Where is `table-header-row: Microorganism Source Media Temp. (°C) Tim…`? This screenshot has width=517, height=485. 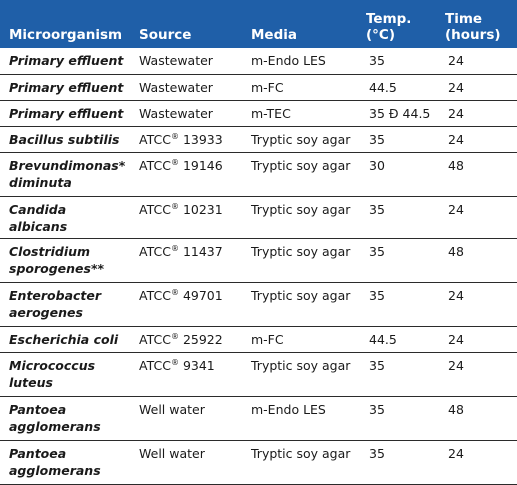
table-header-row: Microorganism Source Media Temp. (°C) Tim… is located at coordinates (258, 24).